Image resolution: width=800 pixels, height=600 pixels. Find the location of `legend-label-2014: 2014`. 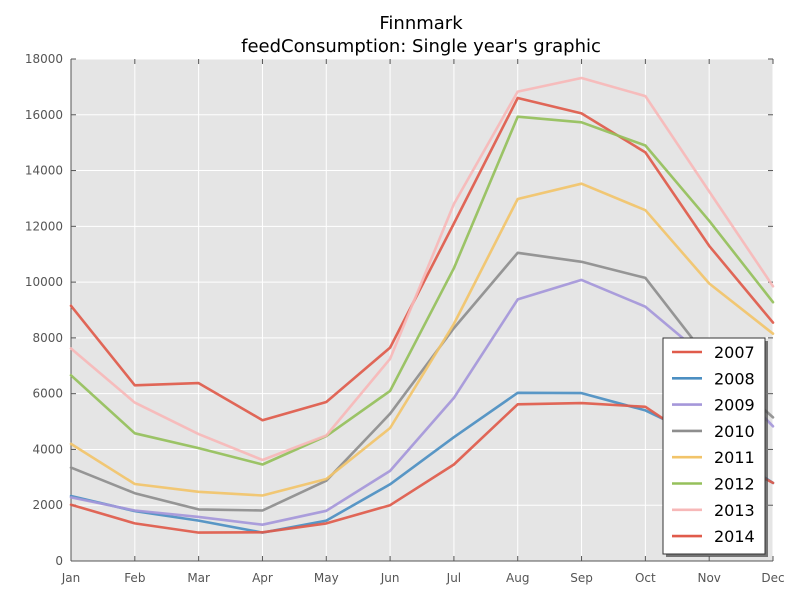

legend-label-2014: 2014 is located at coordinates (734, 536).